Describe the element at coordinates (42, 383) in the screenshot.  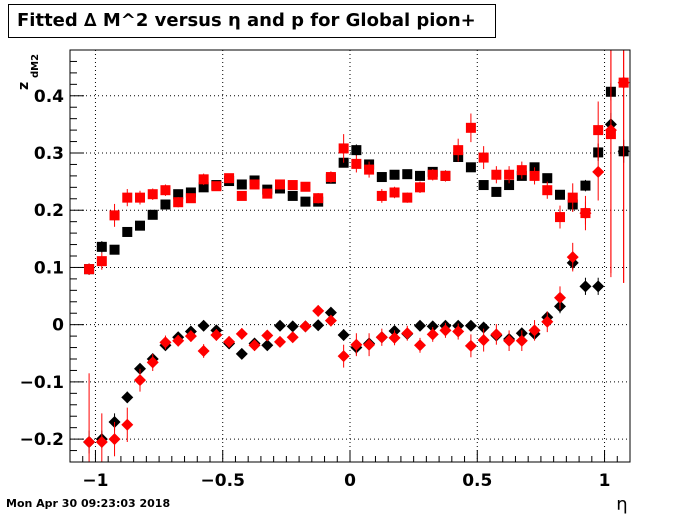
I see `y-tick-label: −0.1` at that location.